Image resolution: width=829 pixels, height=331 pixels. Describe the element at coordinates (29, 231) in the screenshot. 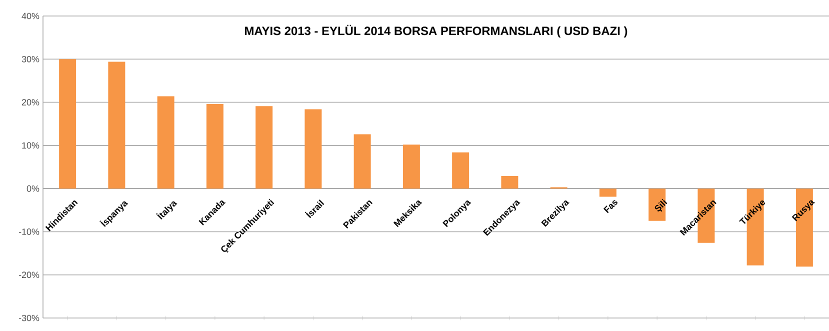

I see `y-tick-label: -10%` at that location.